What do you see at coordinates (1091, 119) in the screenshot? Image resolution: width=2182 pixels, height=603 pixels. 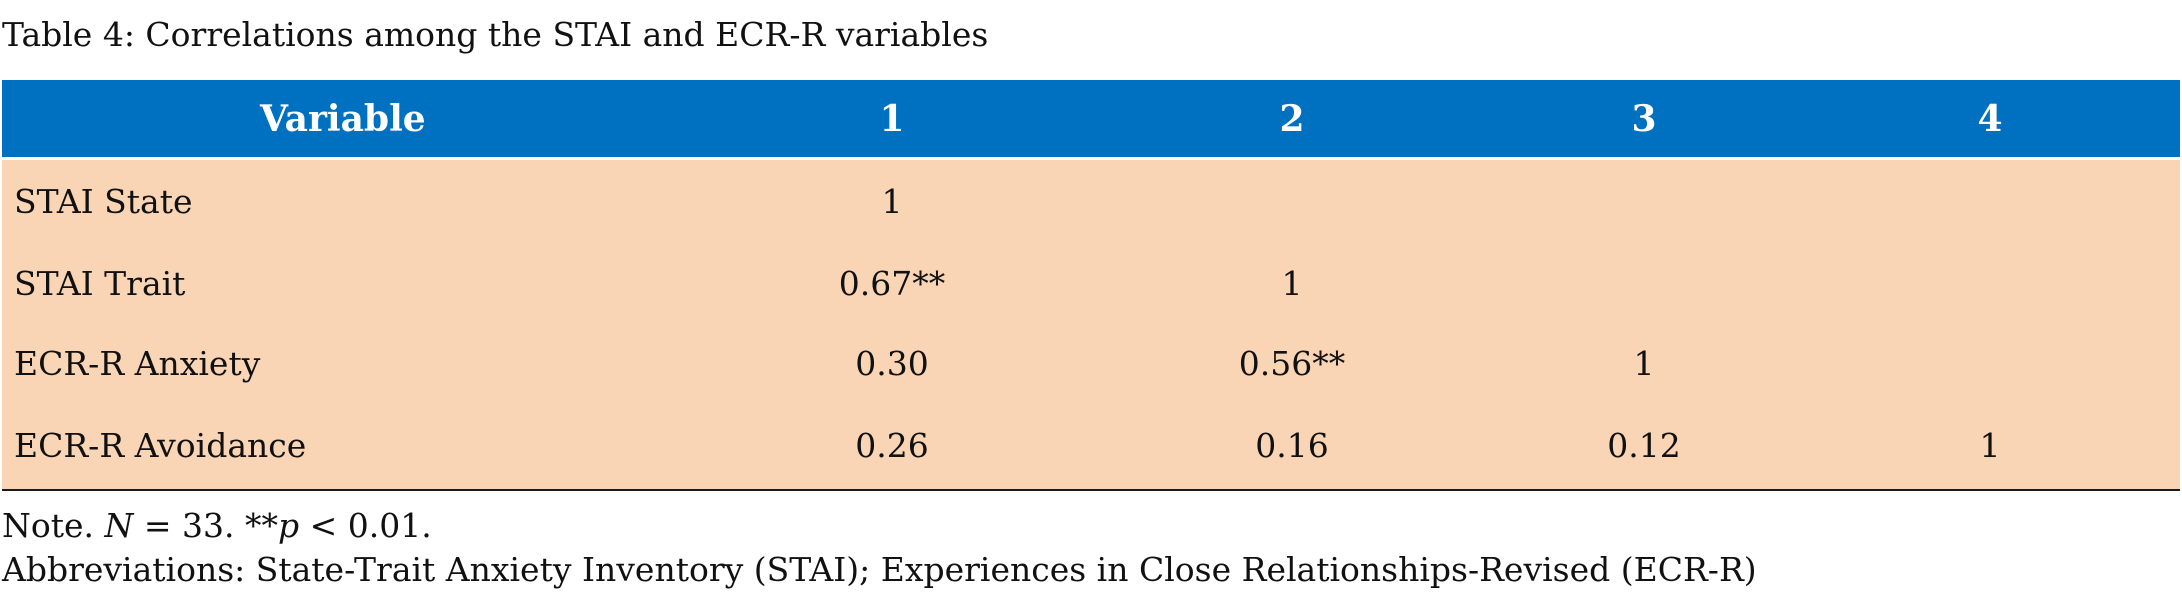 I see `table-header-row: Variable 1 2 3 4` at bounding box center [1091, 119].